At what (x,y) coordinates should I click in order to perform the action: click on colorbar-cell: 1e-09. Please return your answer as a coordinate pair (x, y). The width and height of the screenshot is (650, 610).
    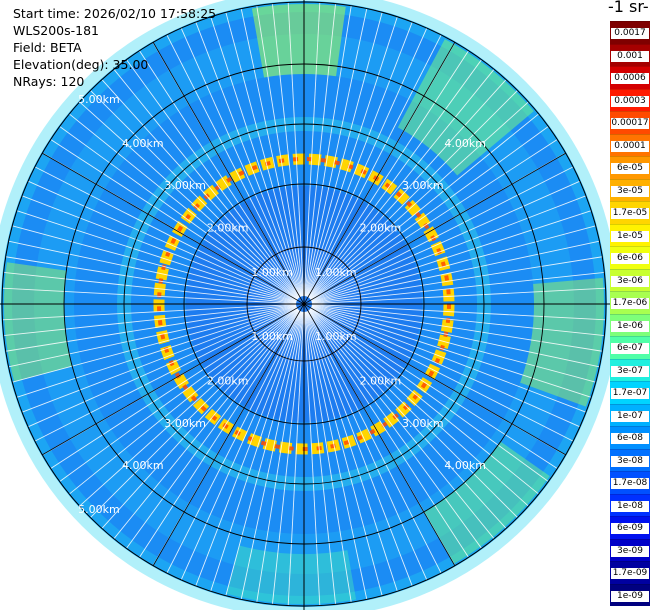
    Looking at the image, I should click on (630, 594).